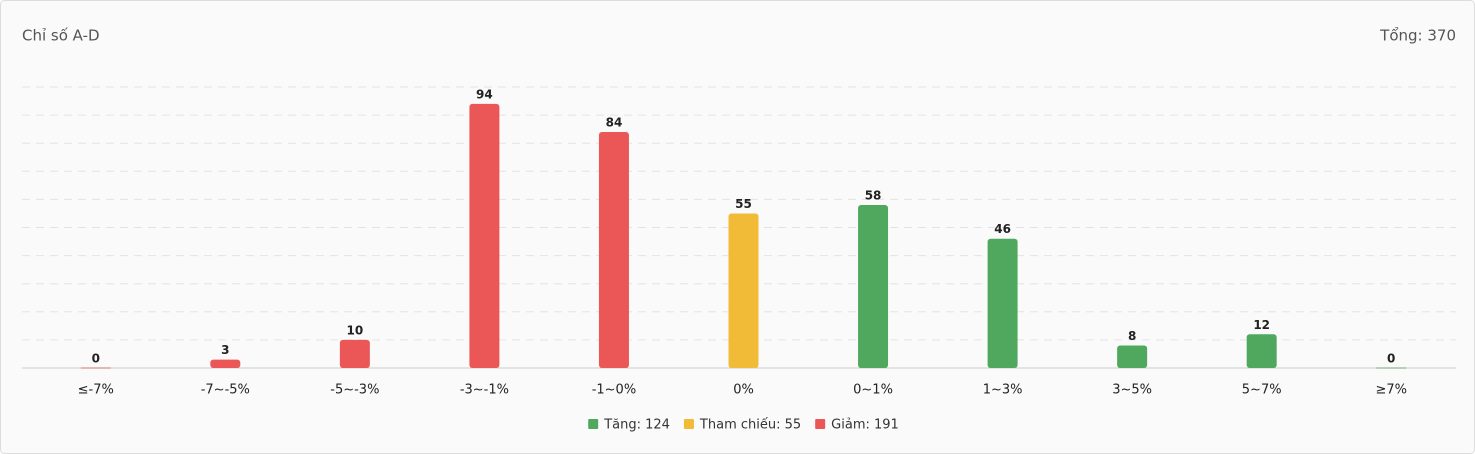  What do you see at coordinates (873, 196) in the screenshot?
I see `data-label: 58` at bounding box center [873, 196].